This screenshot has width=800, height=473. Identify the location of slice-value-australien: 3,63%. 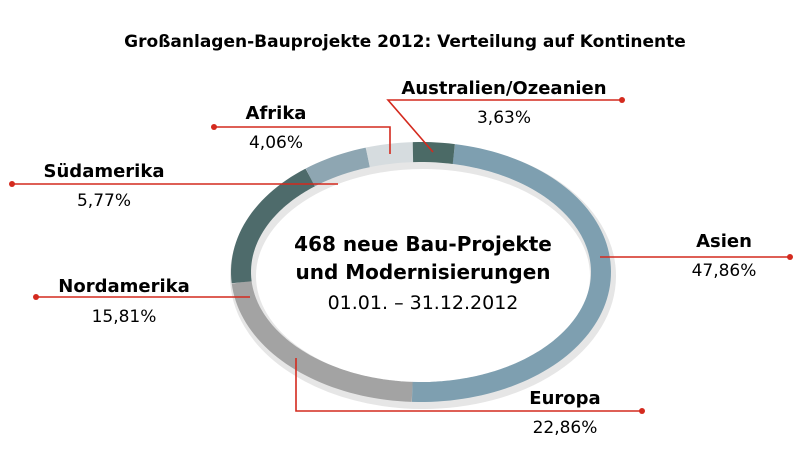
(504, 118).